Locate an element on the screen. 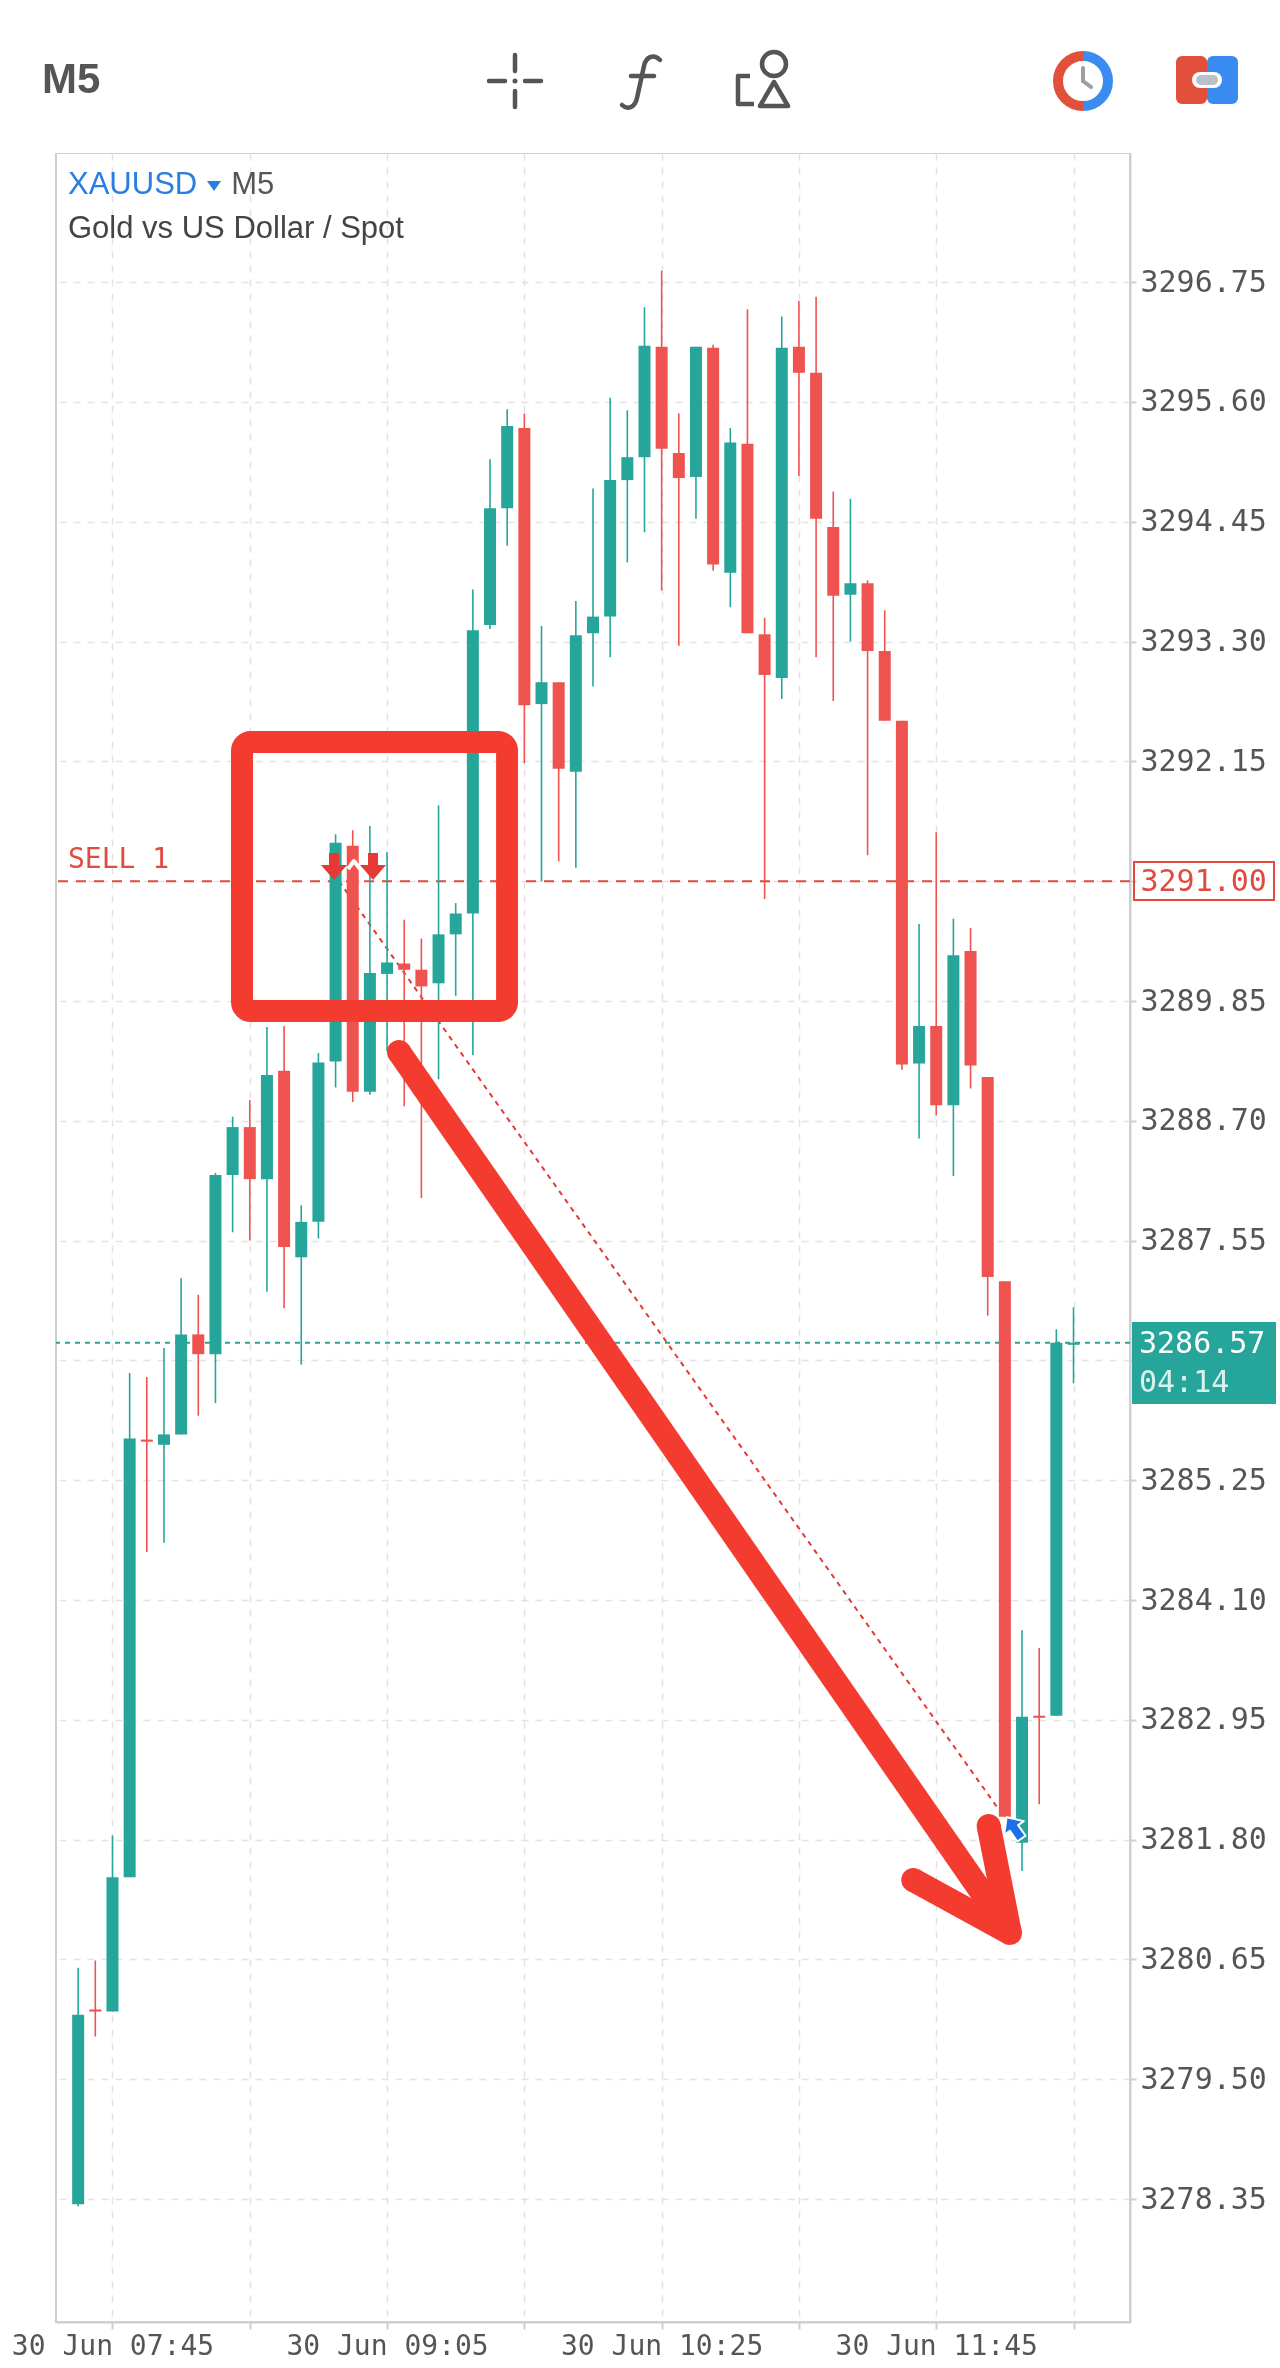  y-tick-label: 3279.50 is located at coordinates (1203, 2078).